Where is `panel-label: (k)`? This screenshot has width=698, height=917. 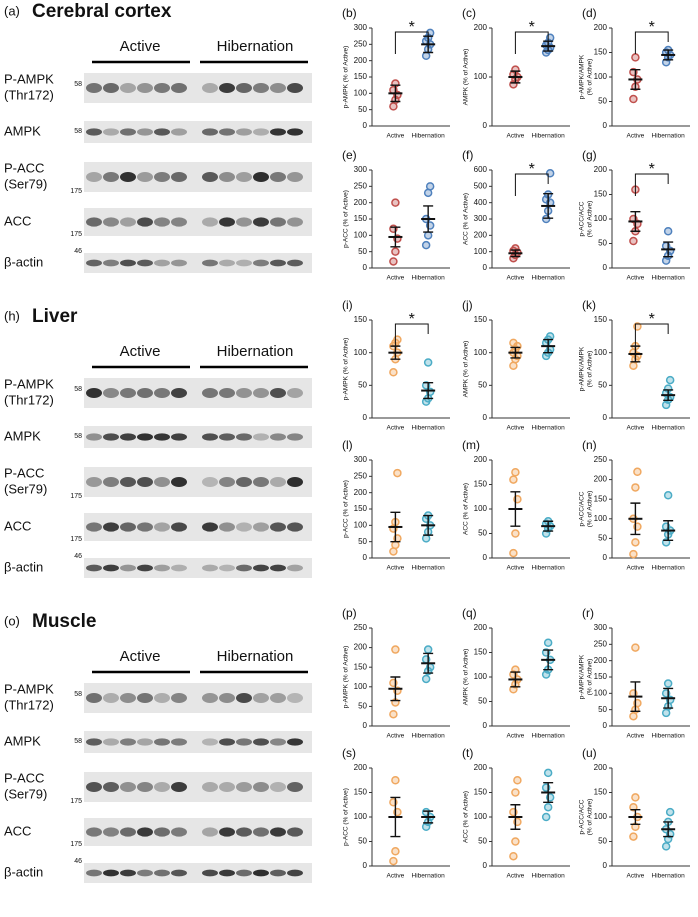 panel-label: (k) is located at coordinates (589, 305).